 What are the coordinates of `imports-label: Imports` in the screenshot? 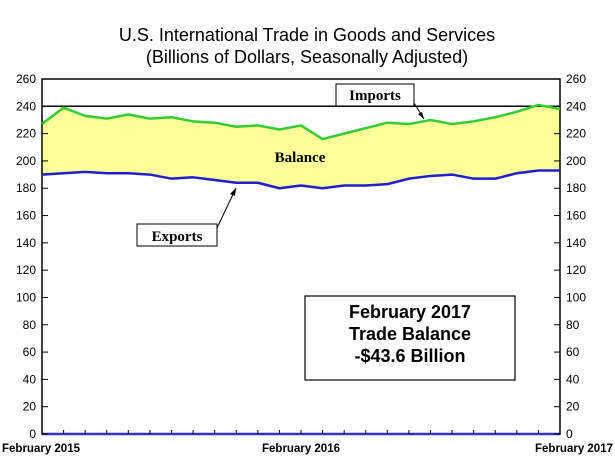 It's located at (375, 96).